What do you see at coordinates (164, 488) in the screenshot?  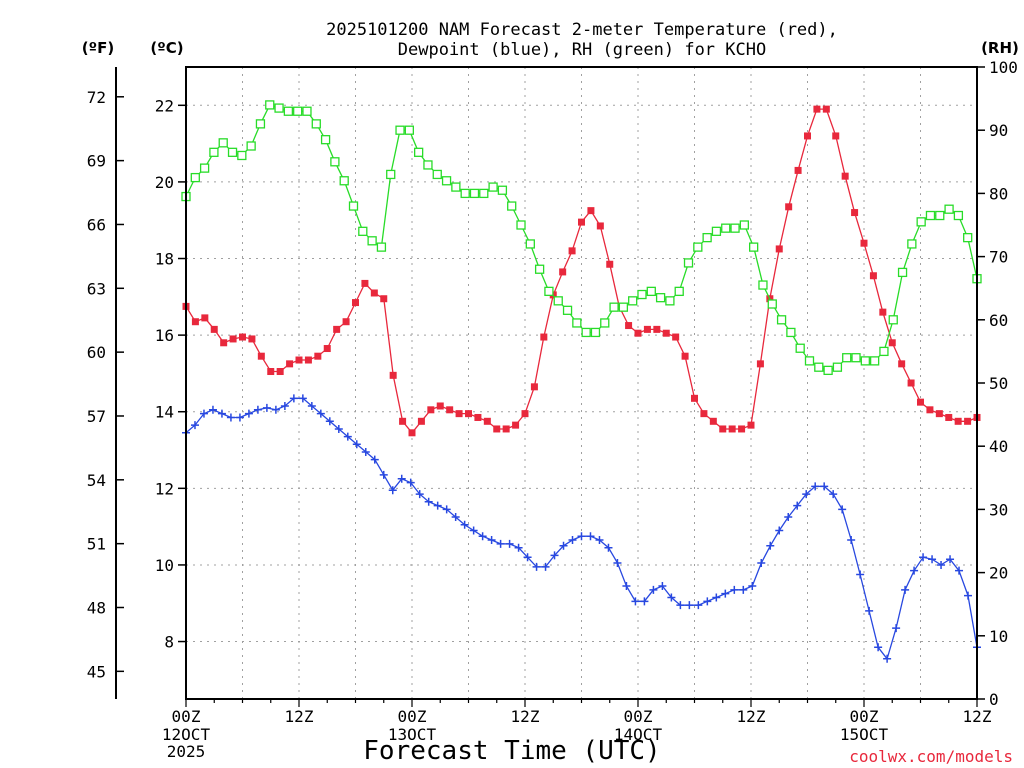 I see `celsius-tick-label: 12` at bounding box center [164, 488].